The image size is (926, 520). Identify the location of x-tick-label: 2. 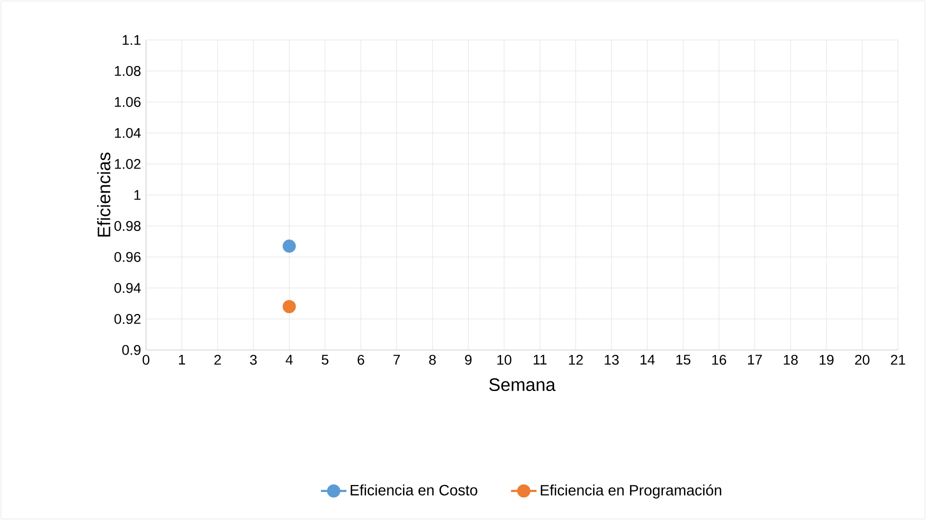
(217, 359).